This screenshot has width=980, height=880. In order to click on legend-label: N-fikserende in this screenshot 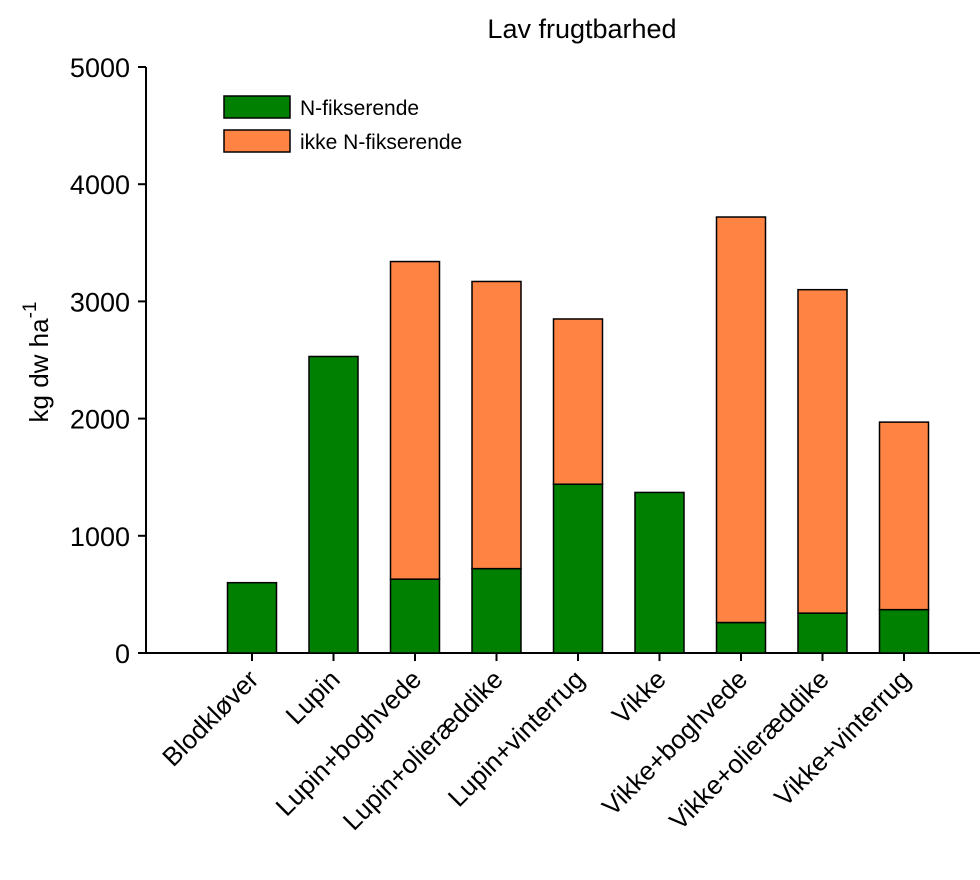, I will do `click(359, 108)`.